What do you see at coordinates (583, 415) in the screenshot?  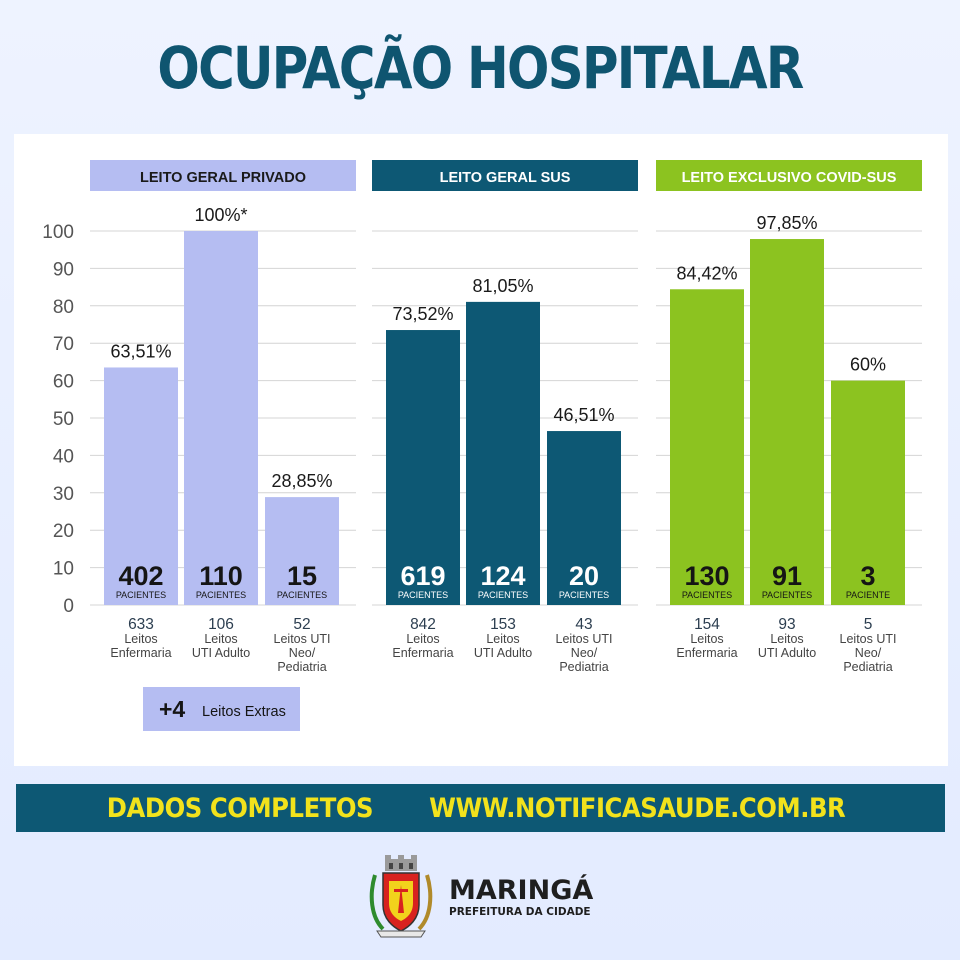 I see `bar-value-label: 46,51%` at bounding box center [583, 415].